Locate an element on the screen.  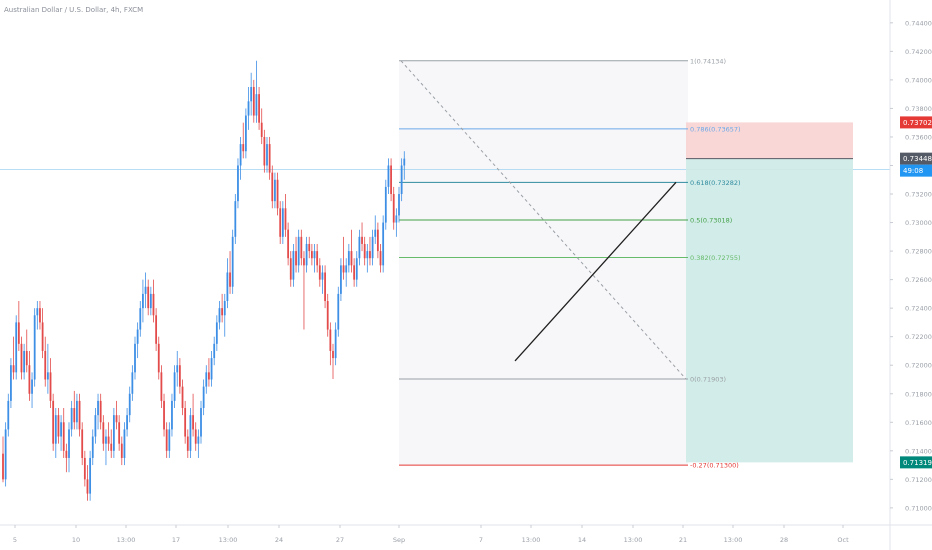
drawings is located at coordinates (595, 271).